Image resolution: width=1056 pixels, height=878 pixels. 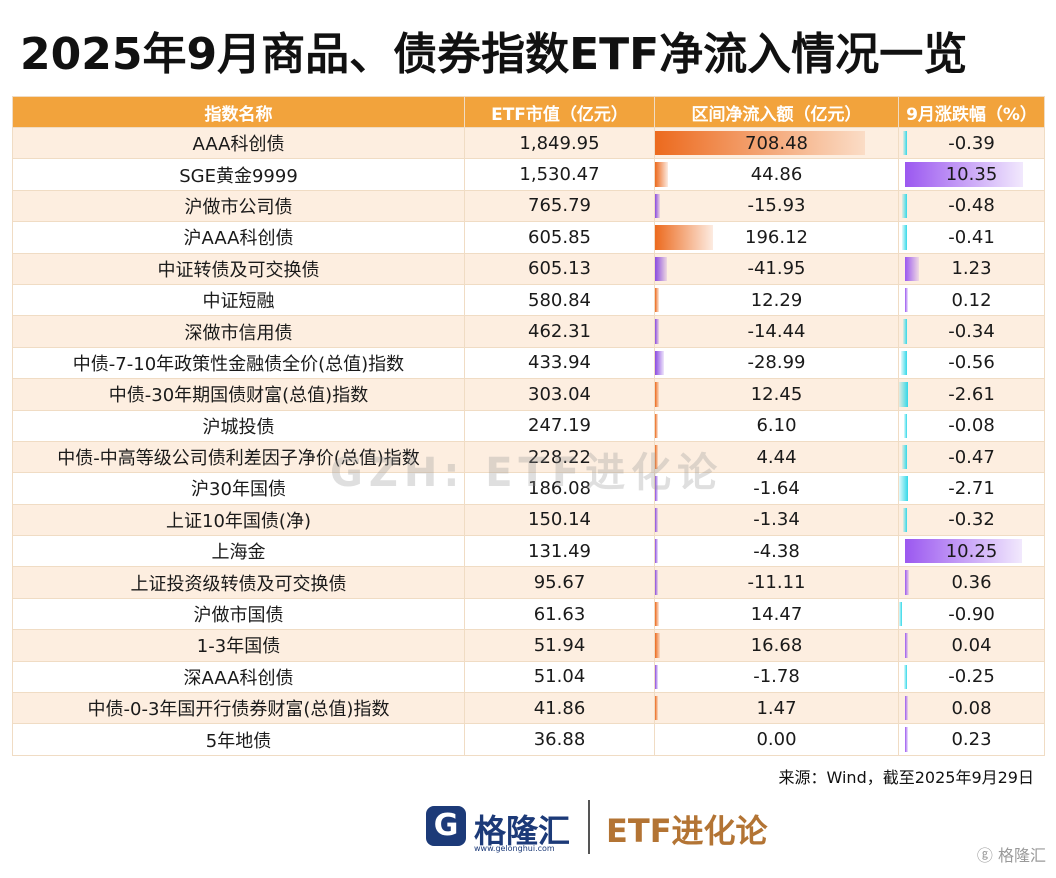 I want to click on cell-net-inflow: 6.10, so click(x=776, y=425).